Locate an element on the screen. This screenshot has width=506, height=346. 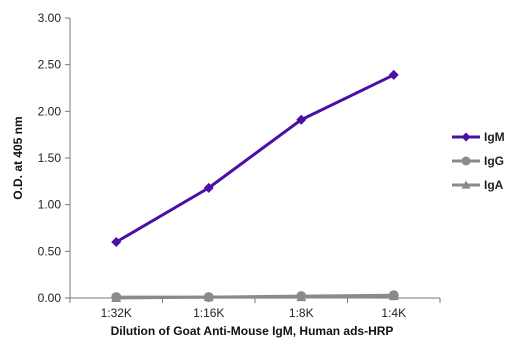
y-axis-title: O.D. at 405 nm is located at coordinates (18, 157).